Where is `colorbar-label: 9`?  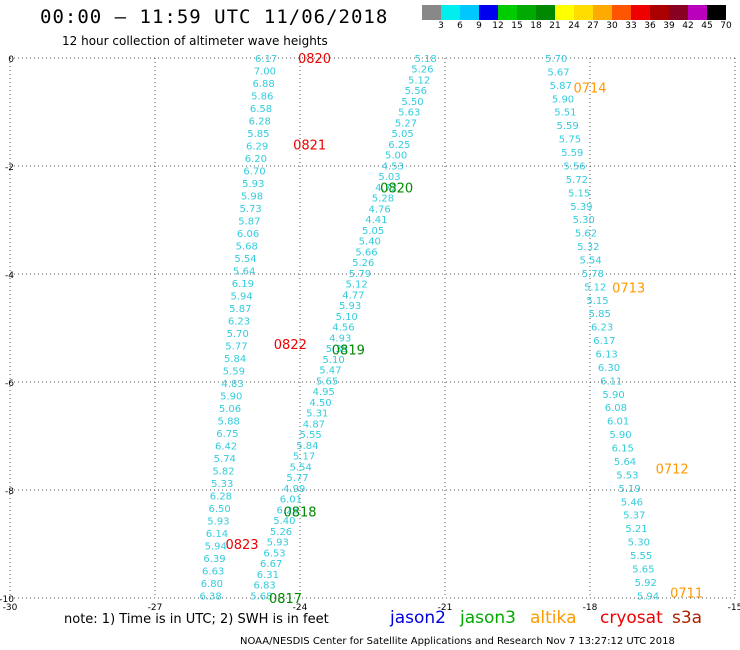
colorbar-label: 9 is located at coordinates (479, 26).